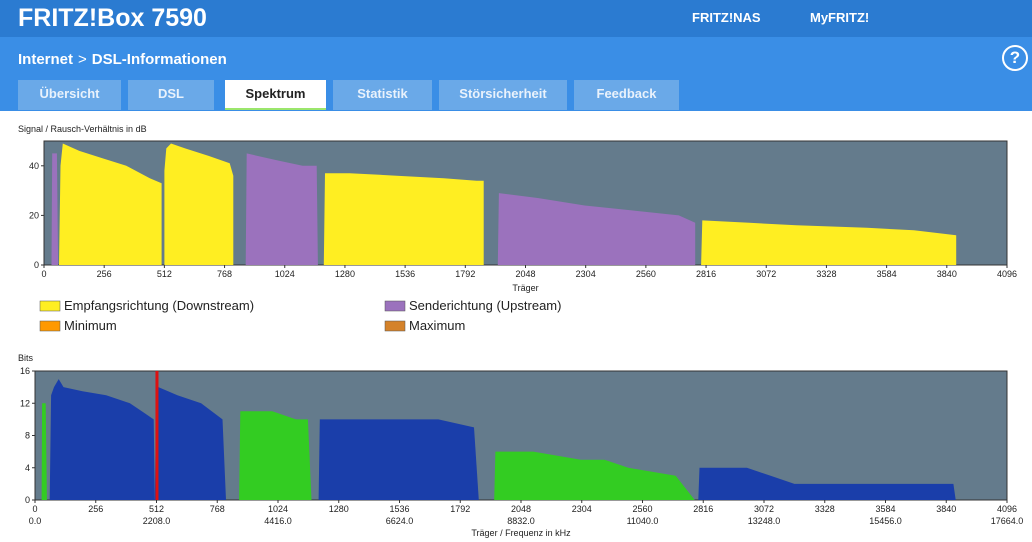 This screenshot has width=1032, height=542. What do you see at coordinates (25, 403) in the screenshot?
I see `y-tick-label: 12` at bounding box center [25, 403].